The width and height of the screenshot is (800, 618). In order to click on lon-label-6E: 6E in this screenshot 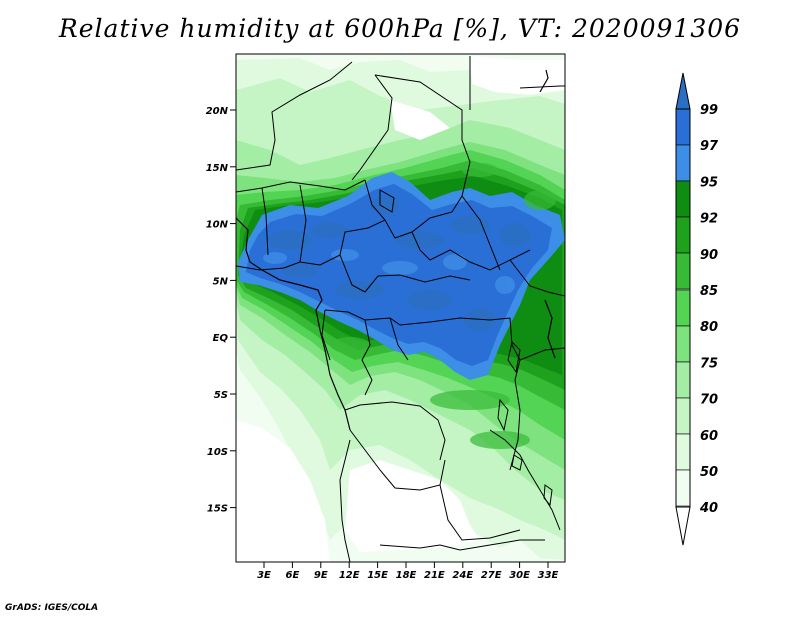, I will do `click(293, 575)`.